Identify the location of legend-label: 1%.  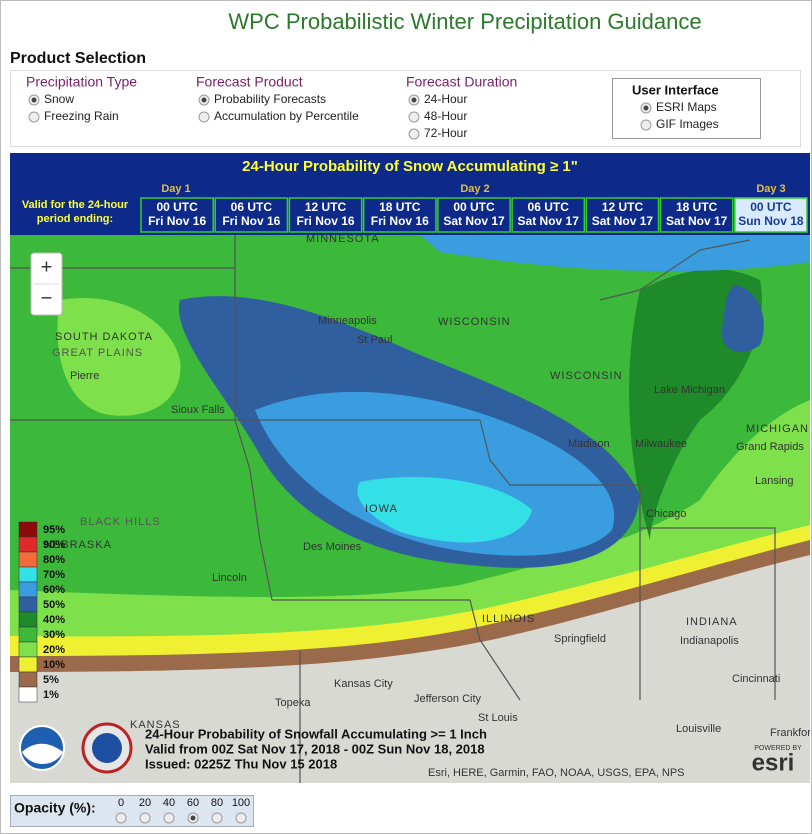
(51, 695).